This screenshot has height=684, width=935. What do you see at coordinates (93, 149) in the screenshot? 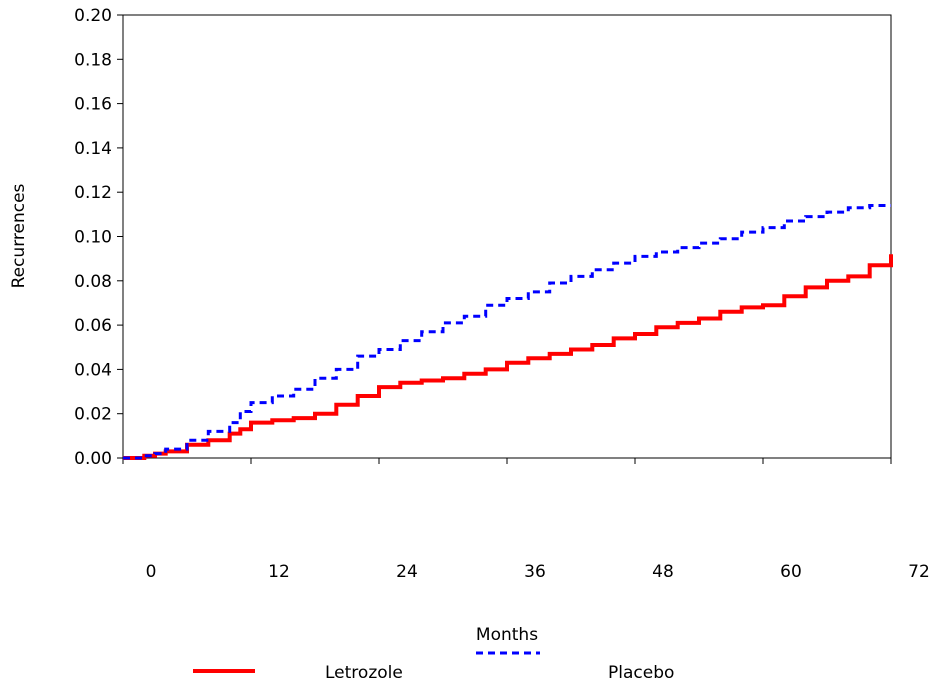
I see `y-tick-label: 0.14` at bounding box center [93, 149].